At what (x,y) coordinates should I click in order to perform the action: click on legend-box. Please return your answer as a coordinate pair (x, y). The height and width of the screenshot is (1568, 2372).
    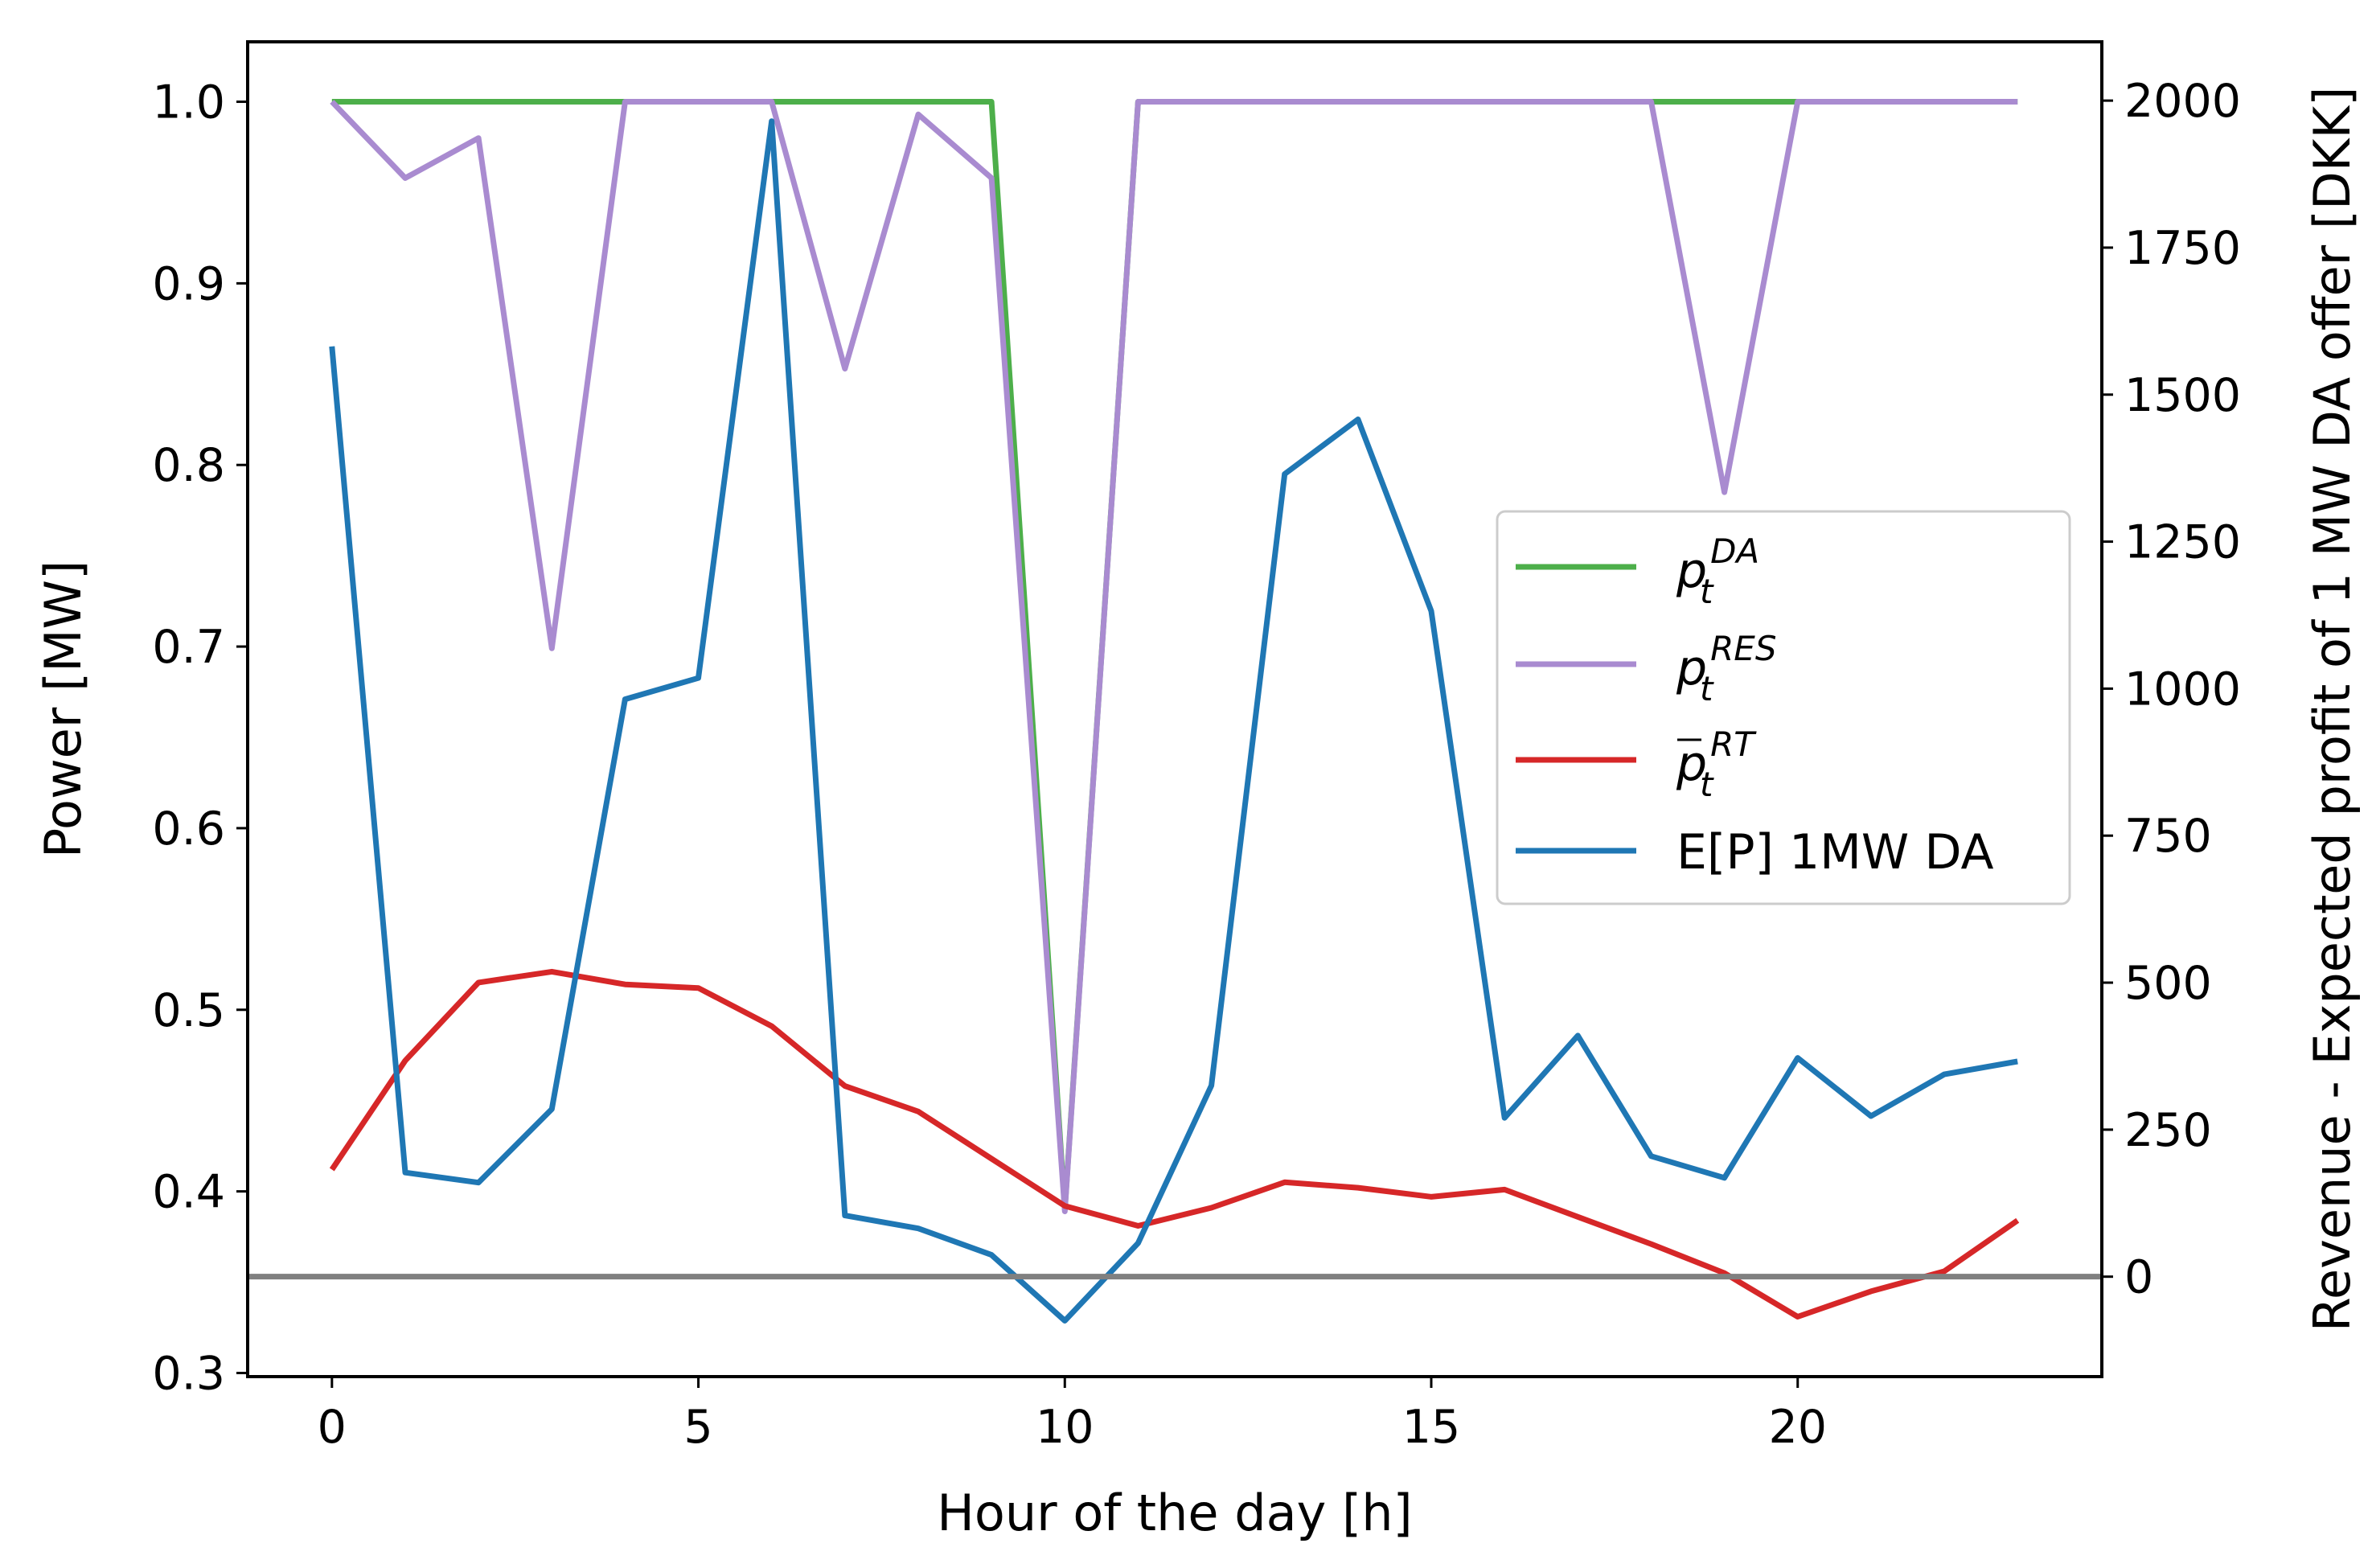
    Looking at the image, I should click on (1783, 707).